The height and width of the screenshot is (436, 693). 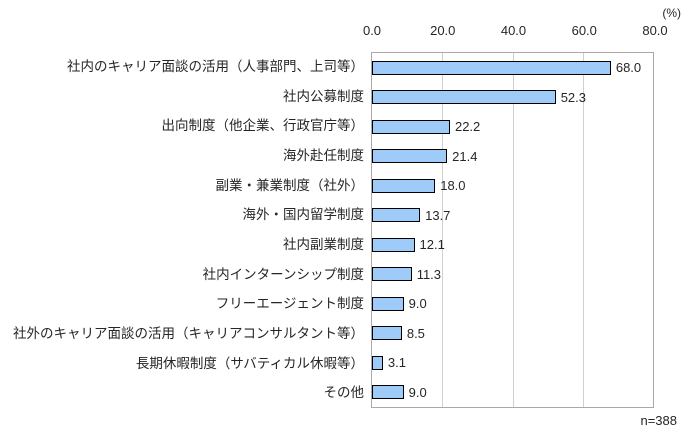 I want to click on category-label: 長期休暇制度（サバティカル休暇等）, so click(x=249, y=363).